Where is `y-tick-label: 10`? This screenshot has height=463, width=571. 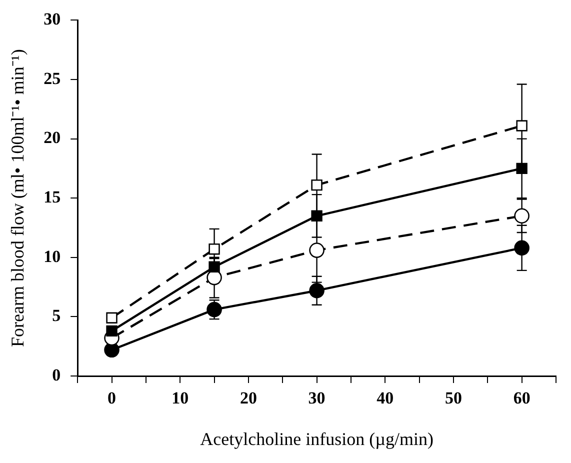
y-tick-label: 10 is located at coordinates (52, 256).